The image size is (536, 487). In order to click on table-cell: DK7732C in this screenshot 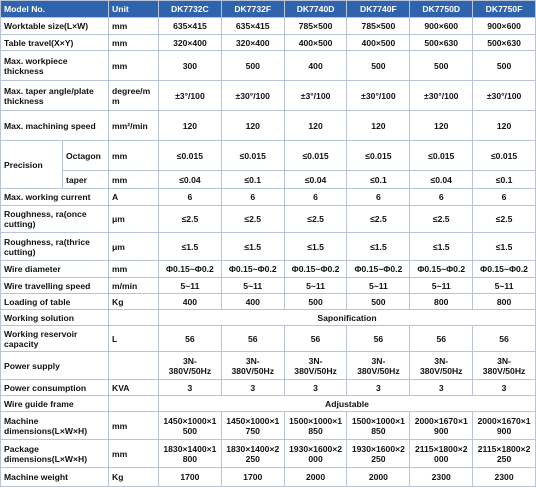, I will do `click(190, 9)`.